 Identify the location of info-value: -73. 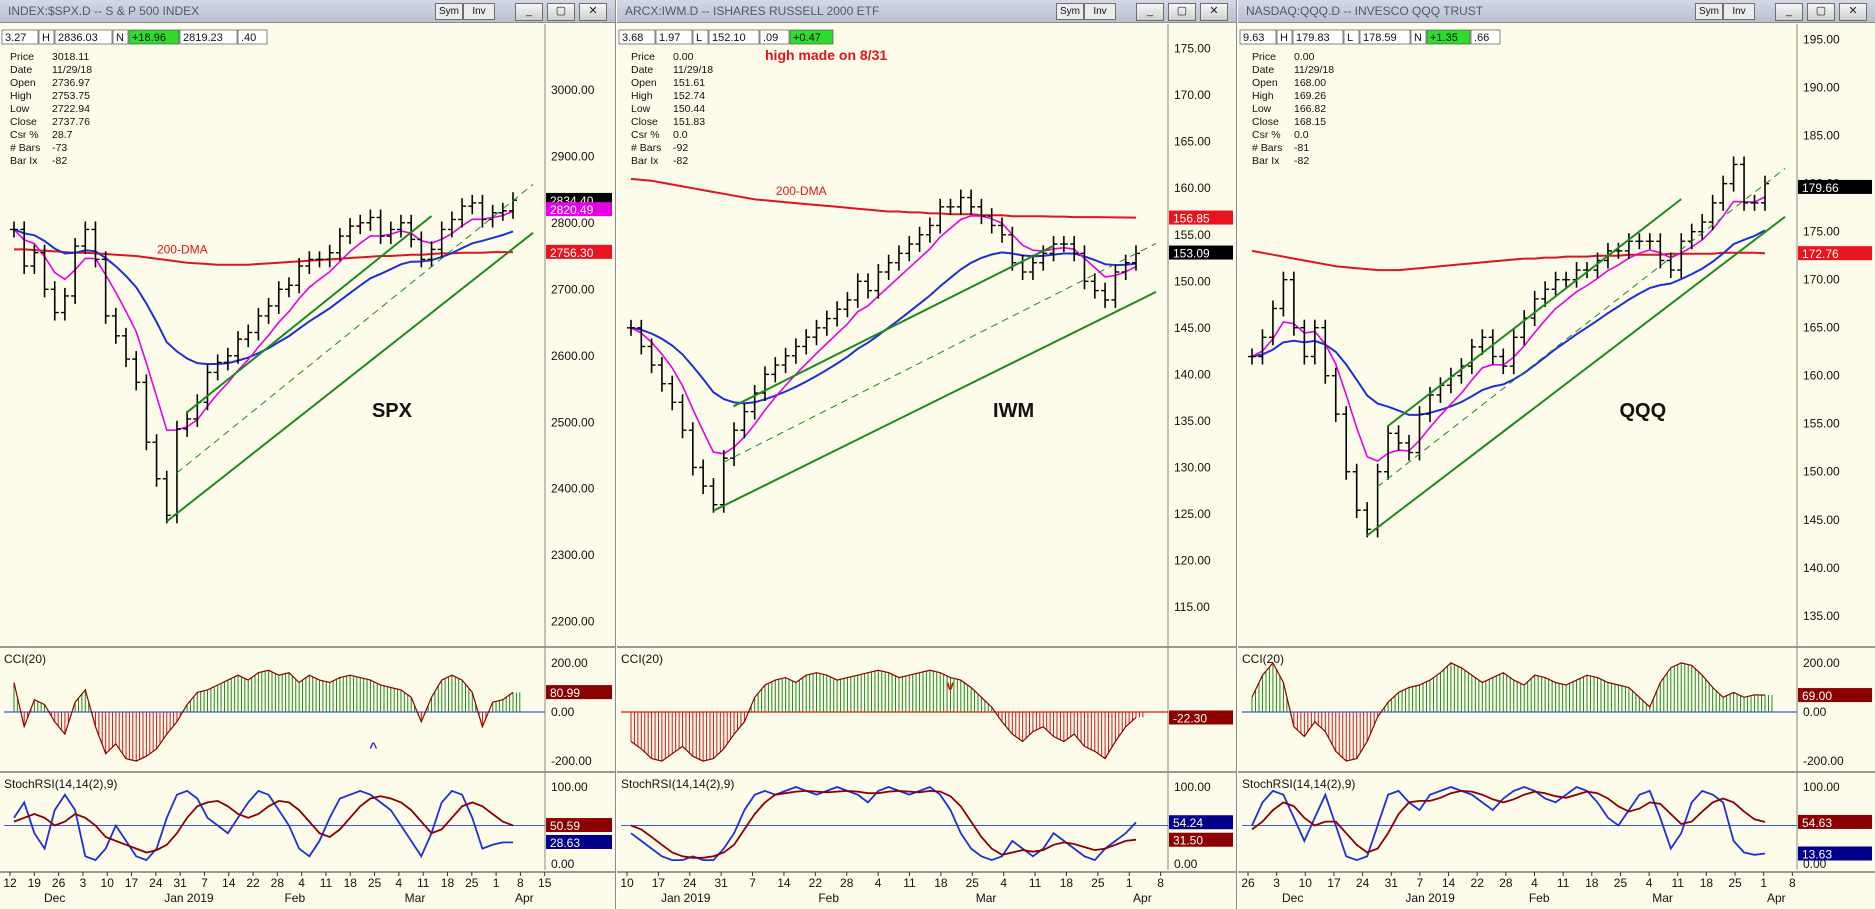
(59, 148).